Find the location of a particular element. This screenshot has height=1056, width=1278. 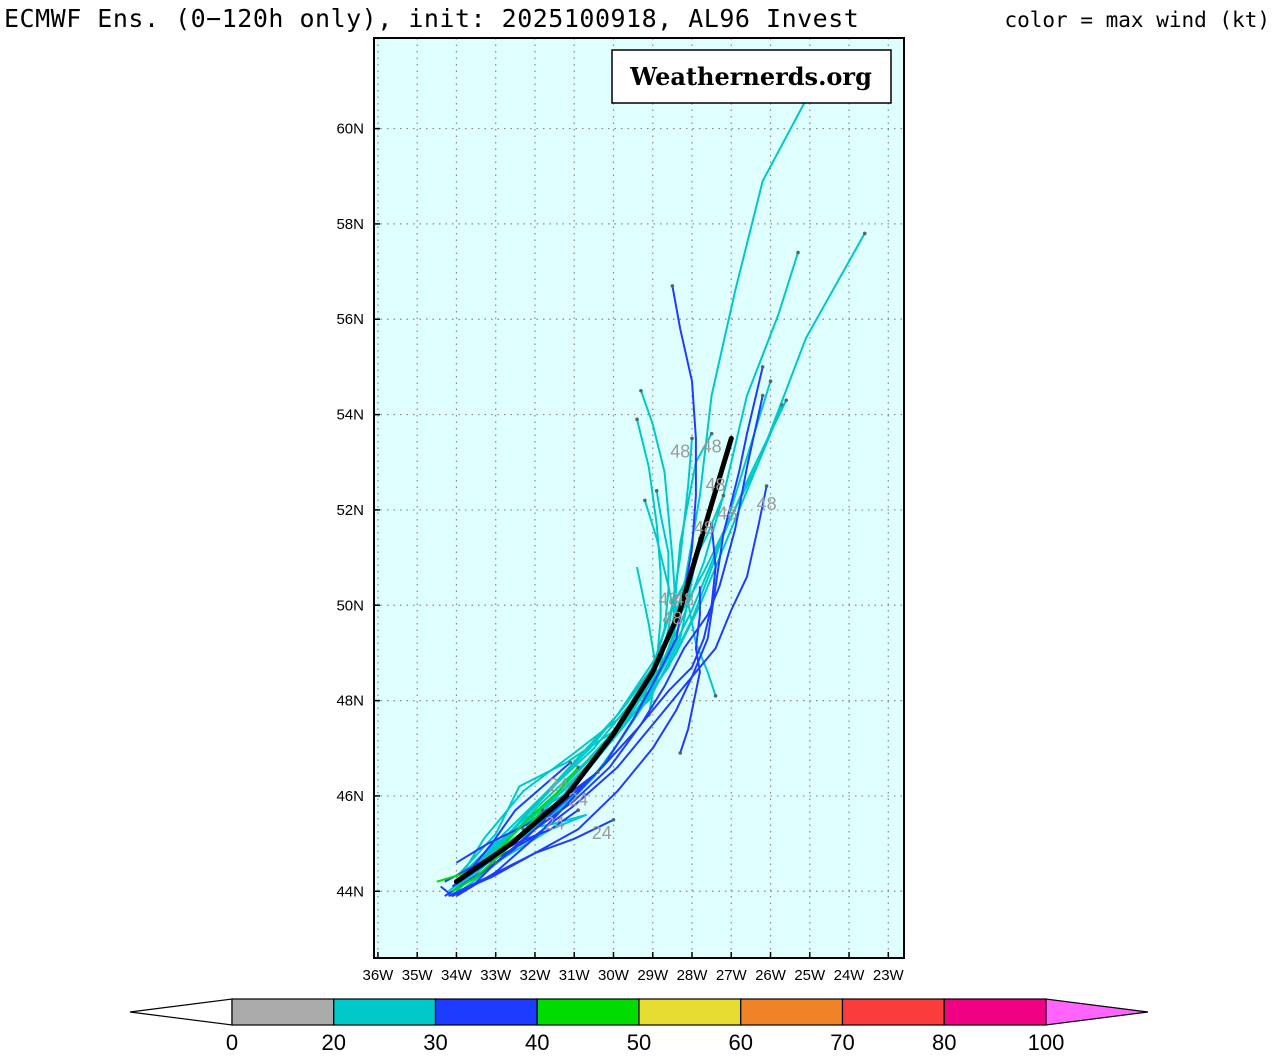

lon-tick-label: 26W is located at coordinates (771, 975).